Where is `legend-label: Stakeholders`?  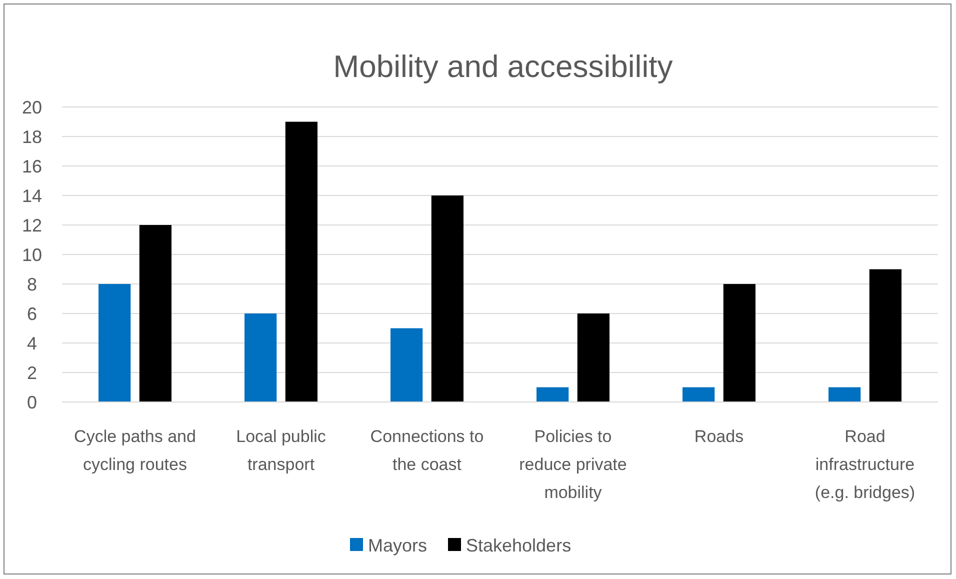
legend-label: Stakeholders is located at coordinates (519, 545).